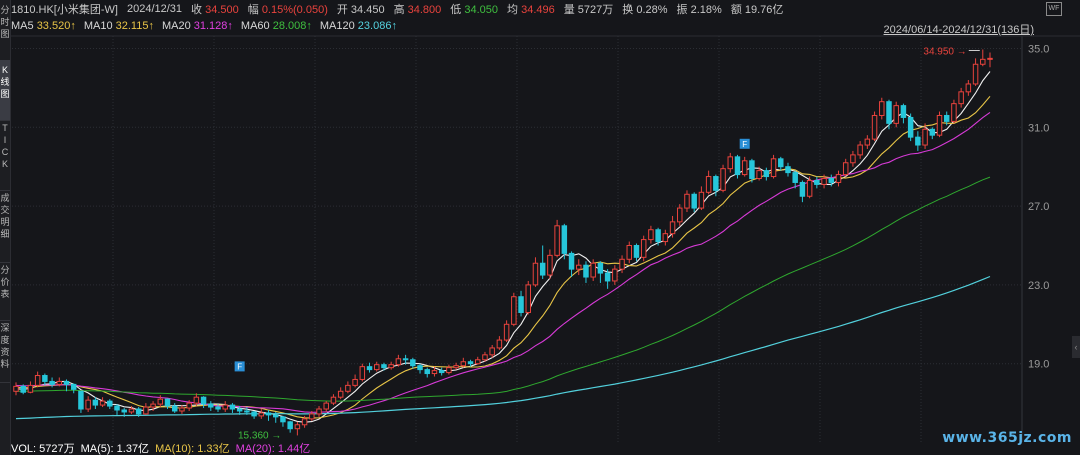  What do you see at coordinates (1038, 50) in the screenshot?
I see `y-tick-label: 35.0` at bounding box center [1038, 50].